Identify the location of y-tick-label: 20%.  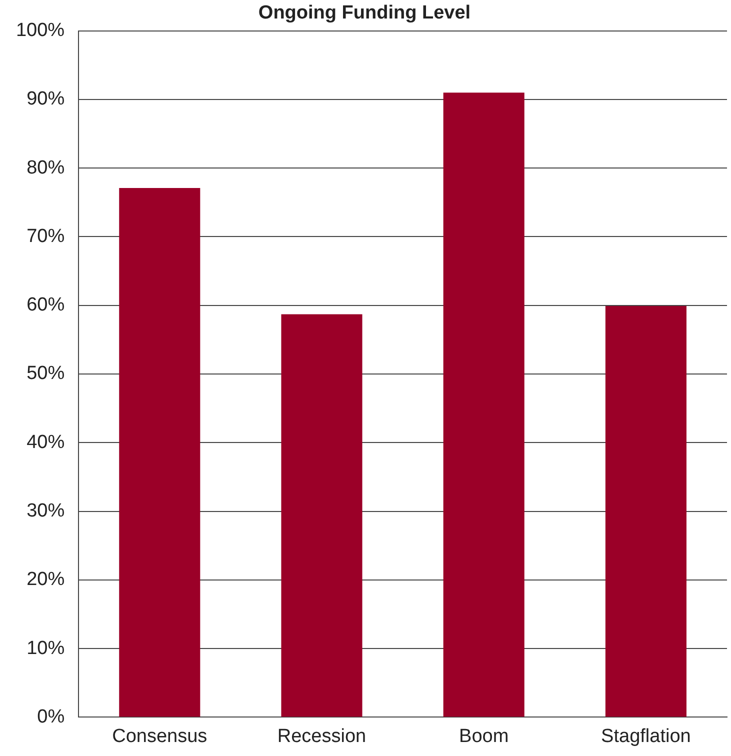
(45, 579).